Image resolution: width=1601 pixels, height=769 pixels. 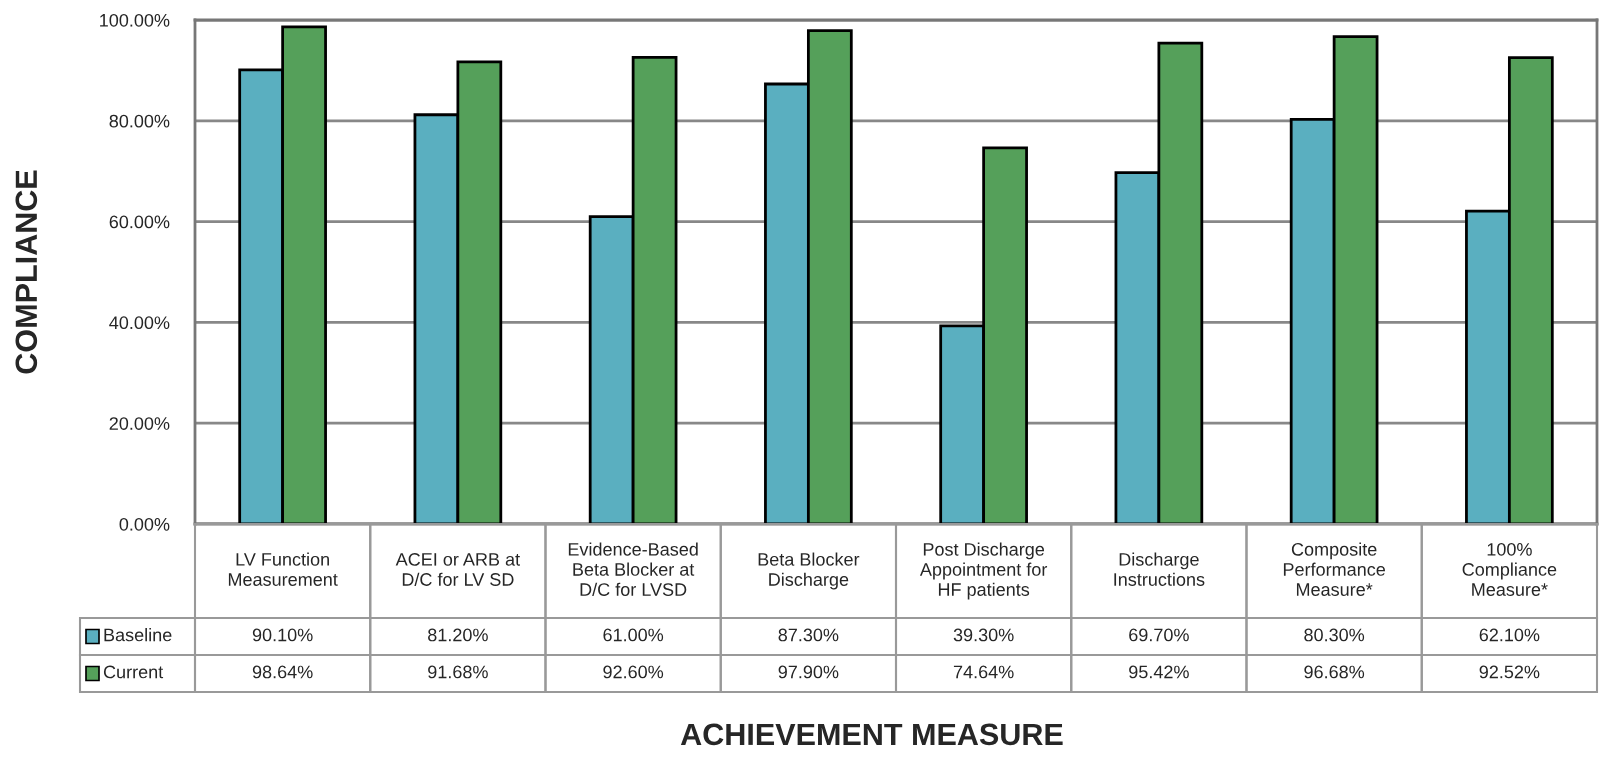 What do you see at coordinates (983, 635) in the screenshot?
I see `data-label: 39.30%` at bounding box center [983, 635].